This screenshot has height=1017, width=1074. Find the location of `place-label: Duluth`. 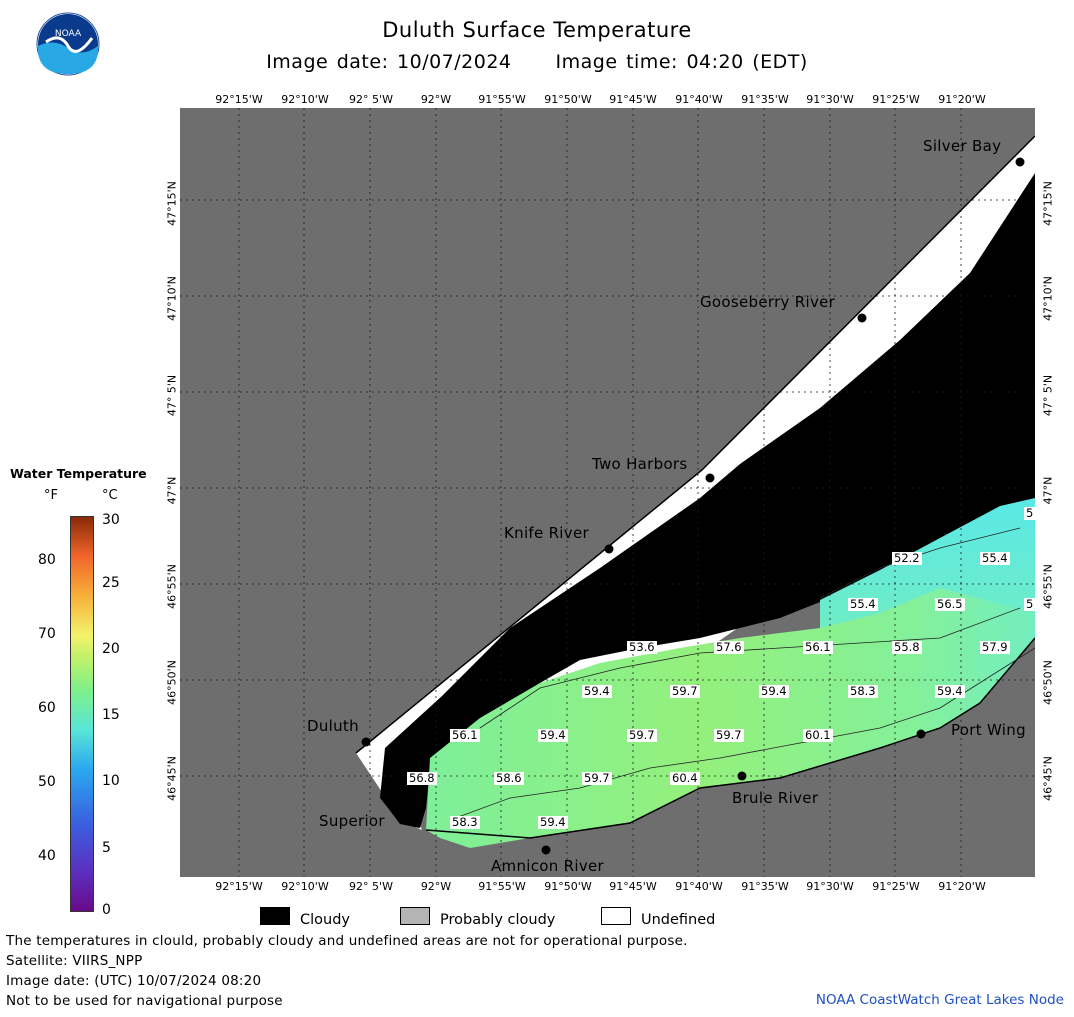

place-label: Duluth is located at coordinates (333, 726).